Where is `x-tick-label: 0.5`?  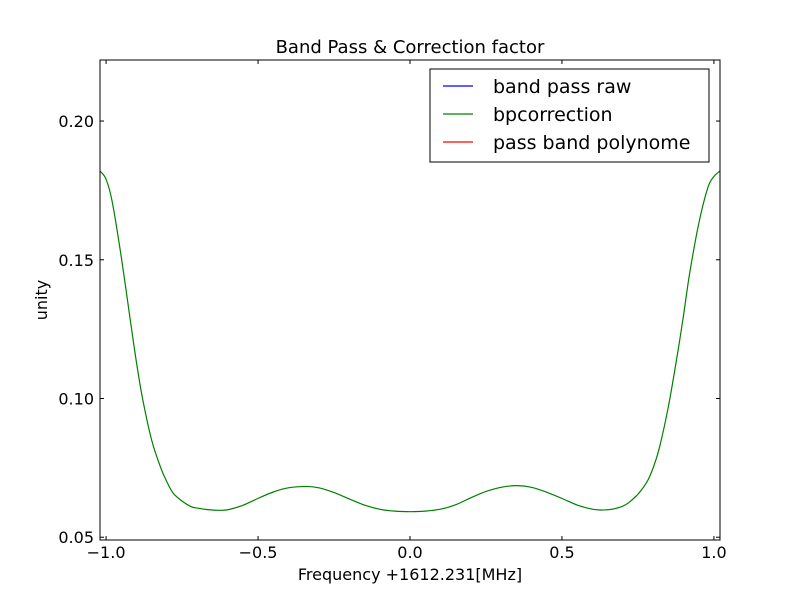 x-tick-label: 0.5 is located at coordinates (561, 552).